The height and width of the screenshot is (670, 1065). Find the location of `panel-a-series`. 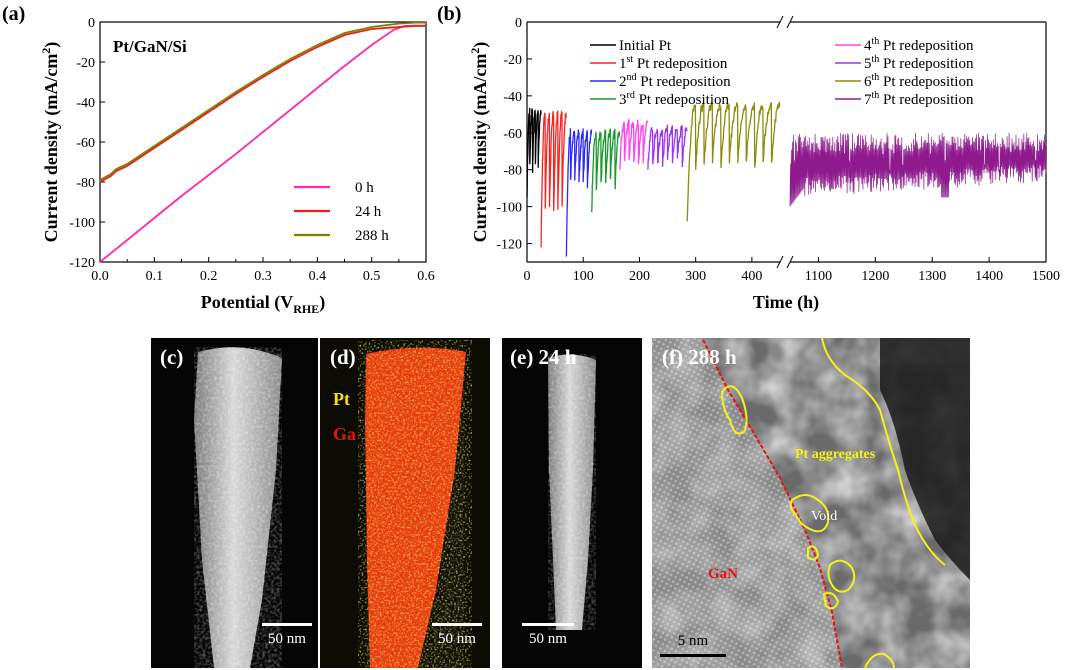

panel-a-series is located at coordinates (262, 142).